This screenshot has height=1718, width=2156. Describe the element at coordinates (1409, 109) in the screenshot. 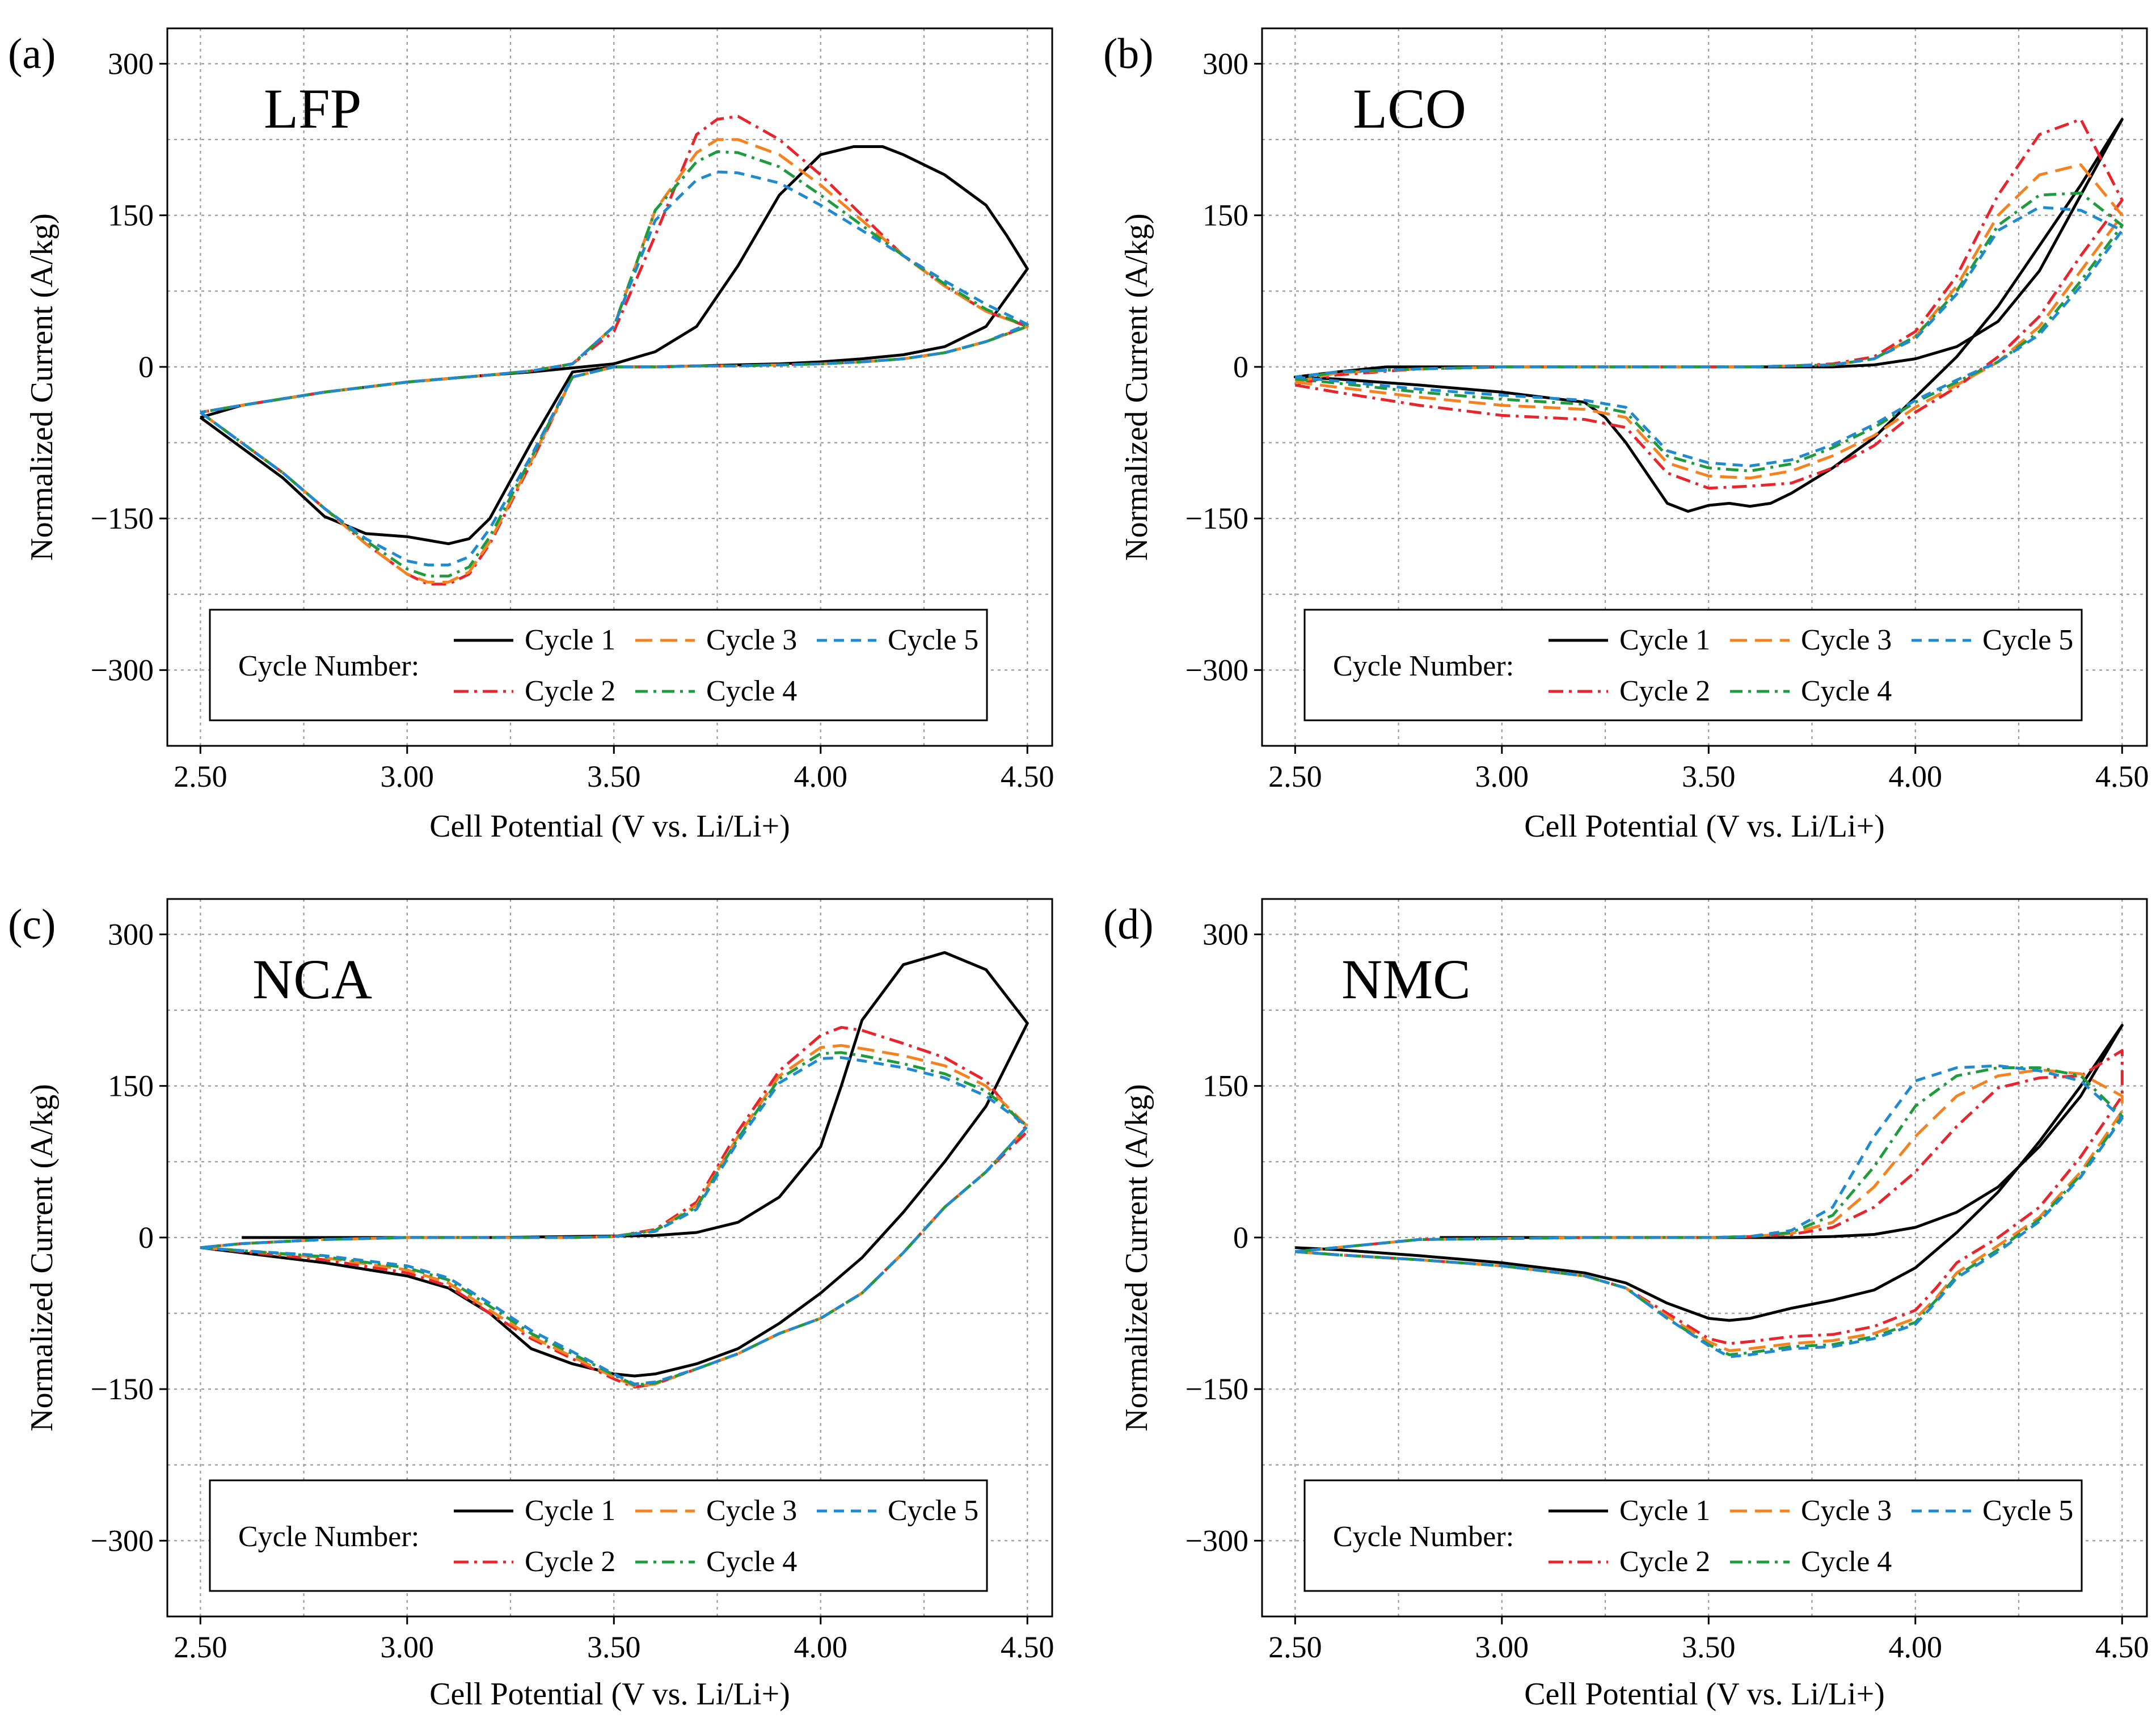

I see `material-label: LCO` at that location.